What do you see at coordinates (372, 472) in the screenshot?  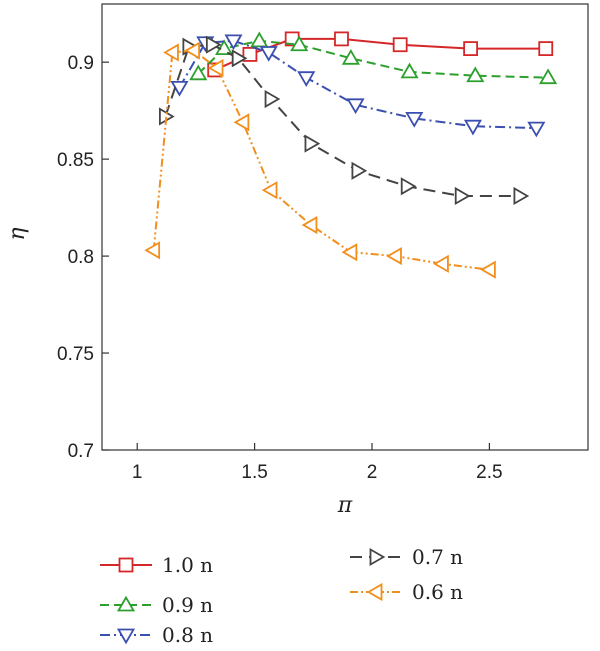 I see `x-tick-label: 2` at bounding box center [372, 472].